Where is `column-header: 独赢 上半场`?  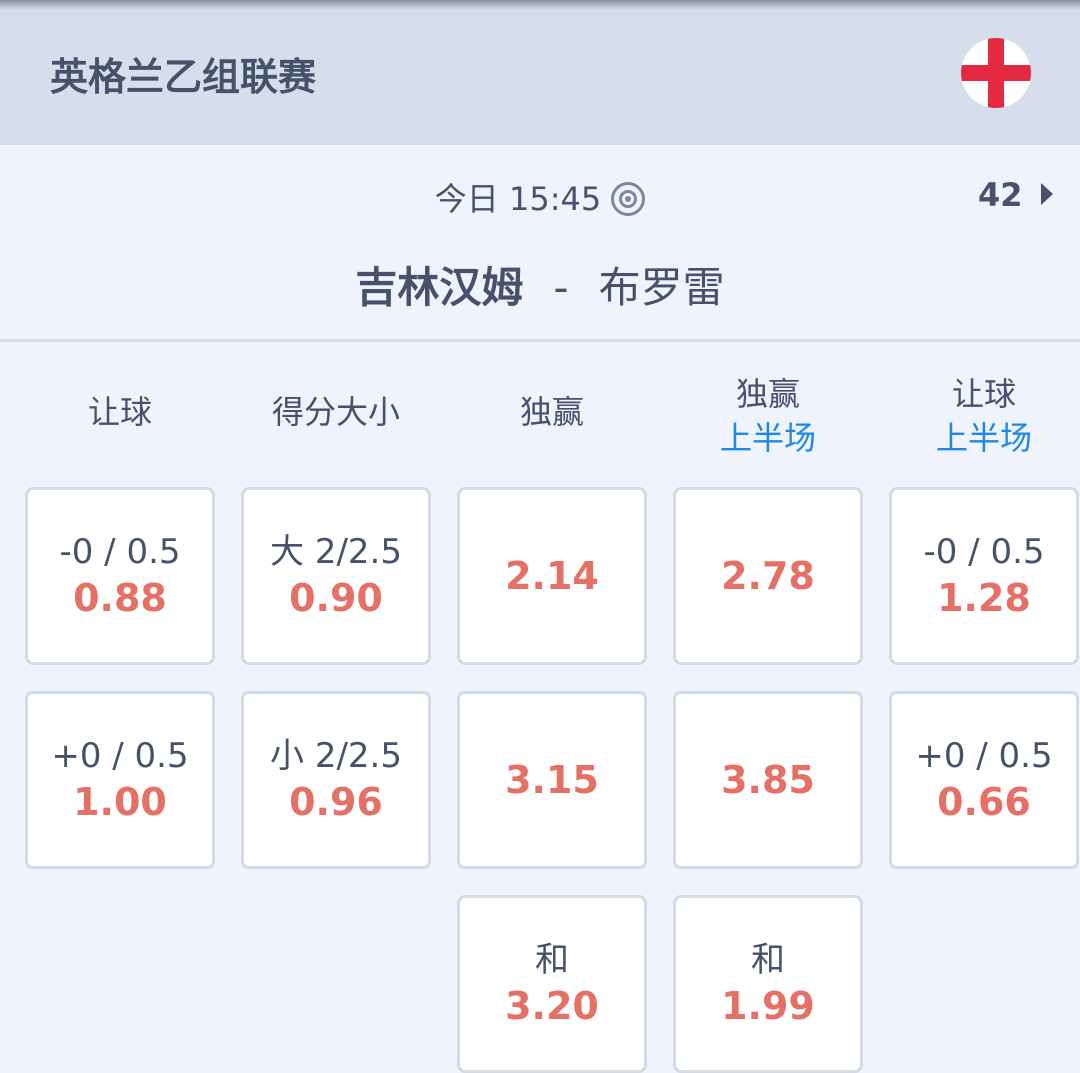
column-header: 独赢 上半场 is located at coordinates (768, 416).